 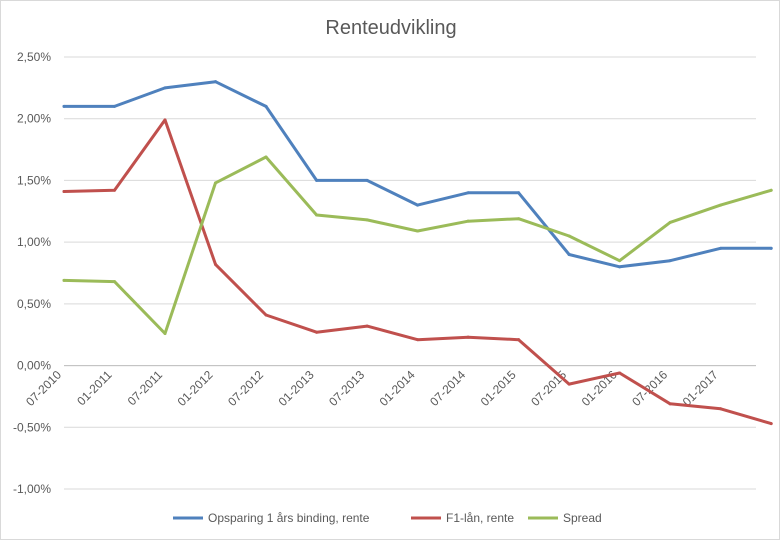 I want to click on x-tick-label: 07-2010, so click(x=43, y=388).